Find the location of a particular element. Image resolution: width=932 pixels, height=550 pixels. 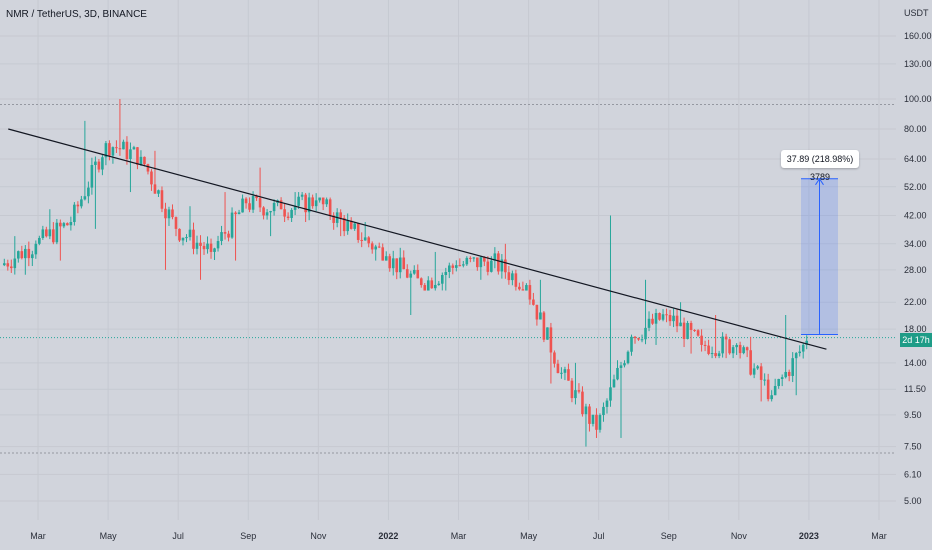

y-tick-label: 18.00 is located at coordinates (915, 329).